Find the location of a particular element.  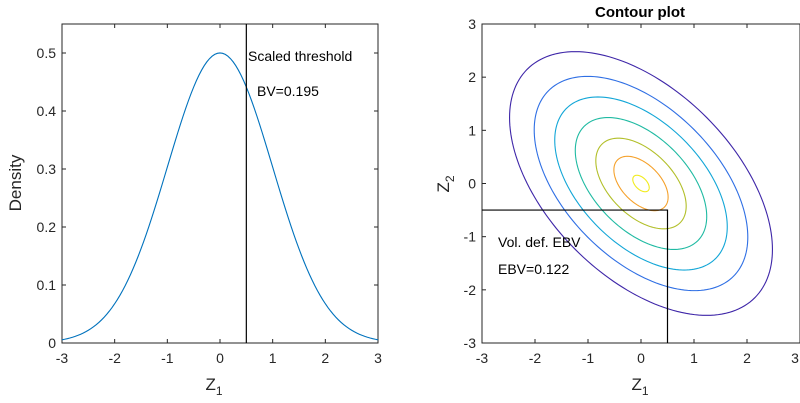

contour-title: Contour plot is located at coordinates (640, 12).